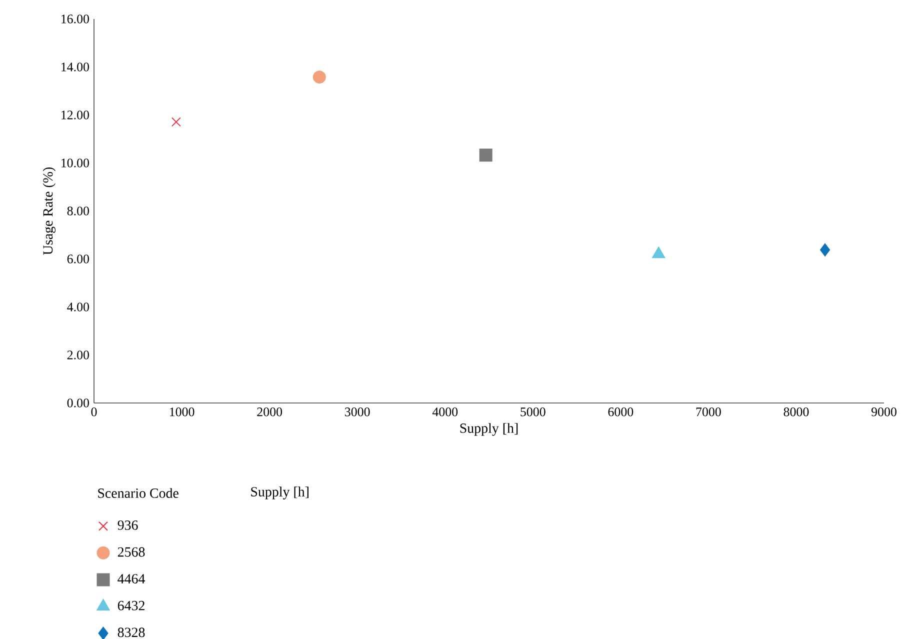 This screenshot has width=903, height=639. What do you see at coordinates (279, 493) in the screenshot?
I see `text: Supply [h]` at bounding box center [279, 493].